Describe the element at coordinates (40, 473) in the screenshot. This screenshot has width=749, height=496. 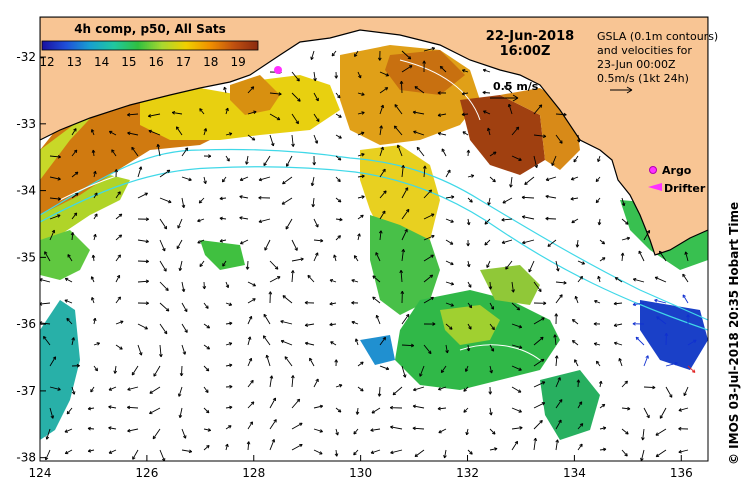
I see `x-tick-label: 124` at that location.